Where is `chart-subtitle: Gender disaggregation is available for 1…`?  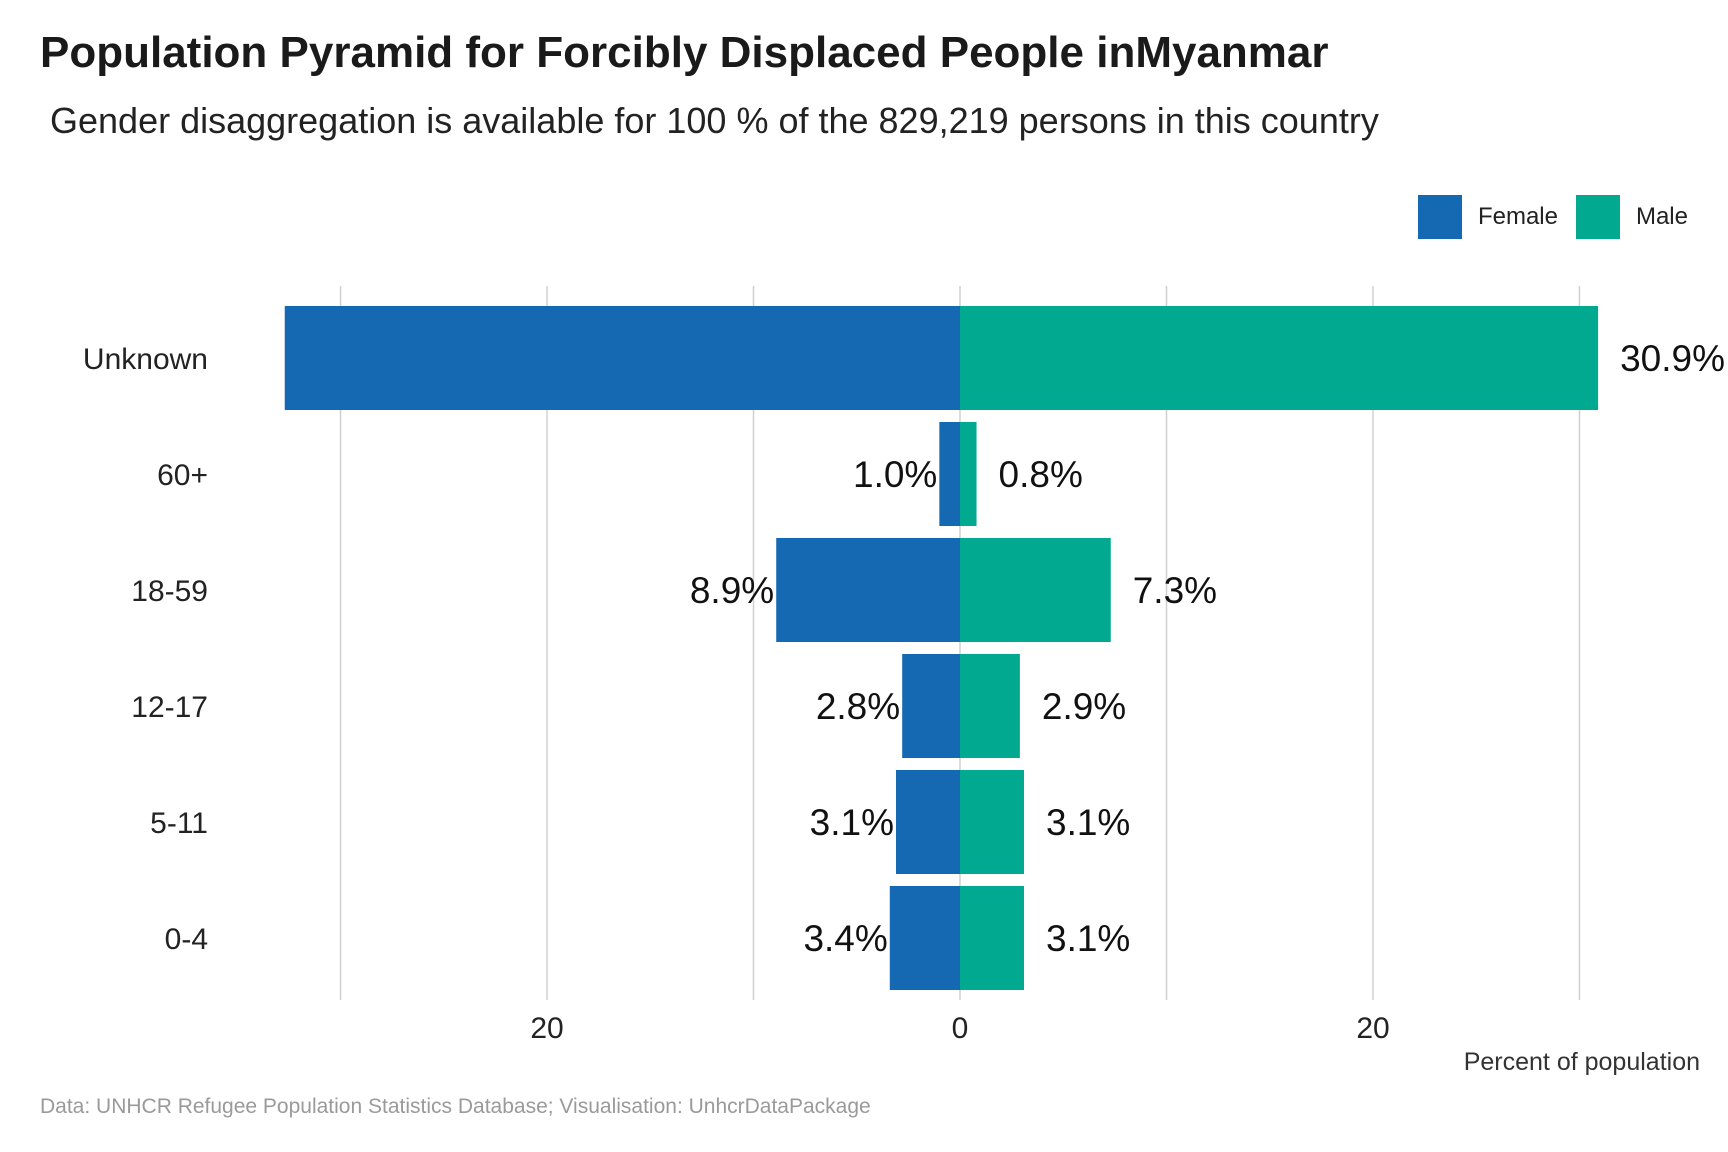 chart-subtitle: Gender disaggregation is available for 1… is located at coordinates (714, 120).